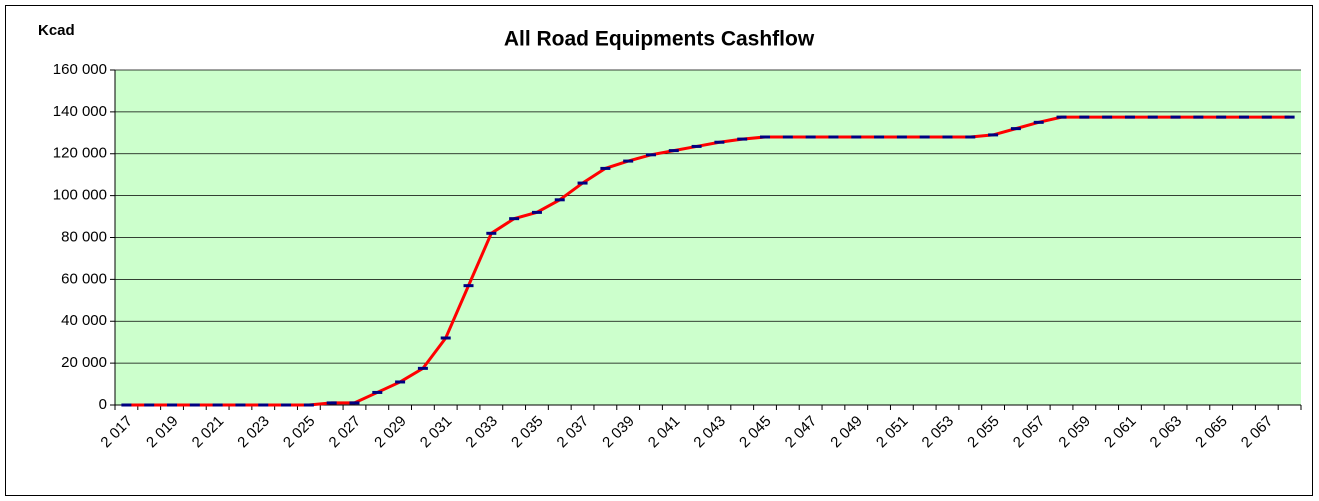 The height and width of the screenshot is (501, 1319). Describe the element at coordinates (80, 153) in the screenshot. I see `y-tick-label: 120 000` at that location.